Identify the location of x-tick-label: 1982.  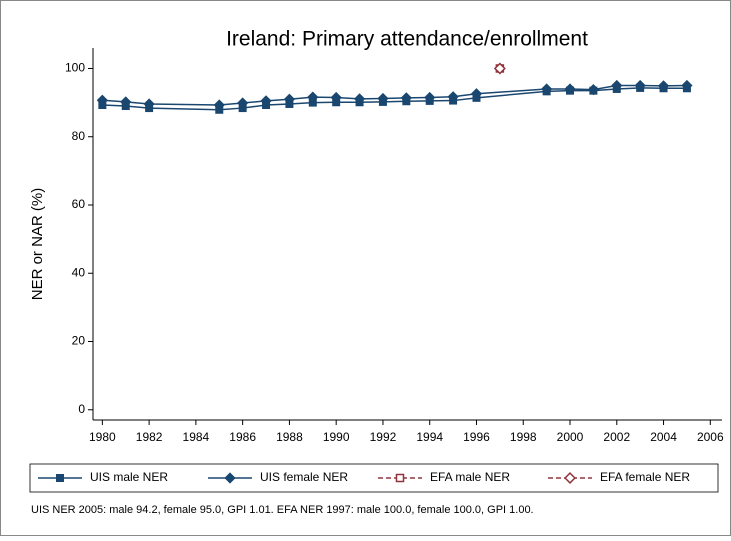
(149, 437).